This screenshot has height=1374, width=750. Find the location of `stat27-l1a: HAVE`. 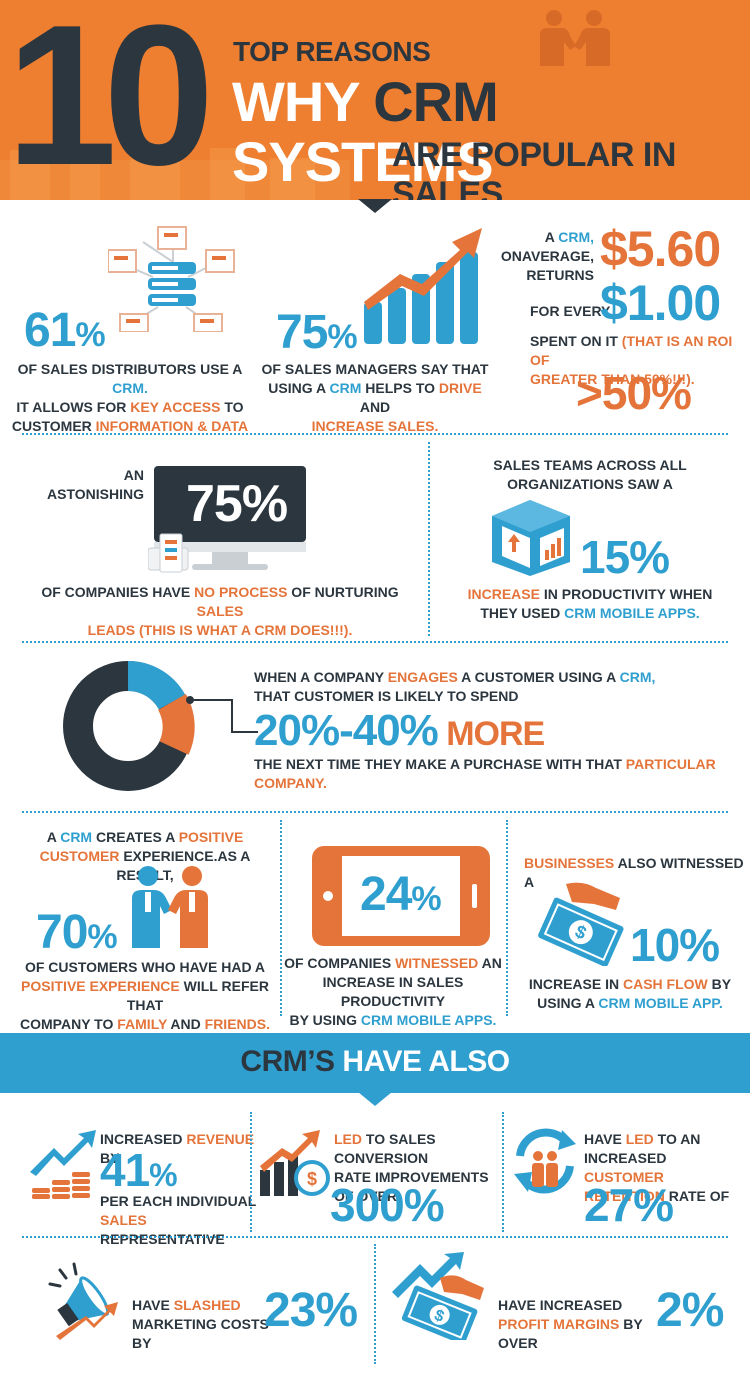

stat27-l1a: HAVE is located at coordinates (605, 1139).